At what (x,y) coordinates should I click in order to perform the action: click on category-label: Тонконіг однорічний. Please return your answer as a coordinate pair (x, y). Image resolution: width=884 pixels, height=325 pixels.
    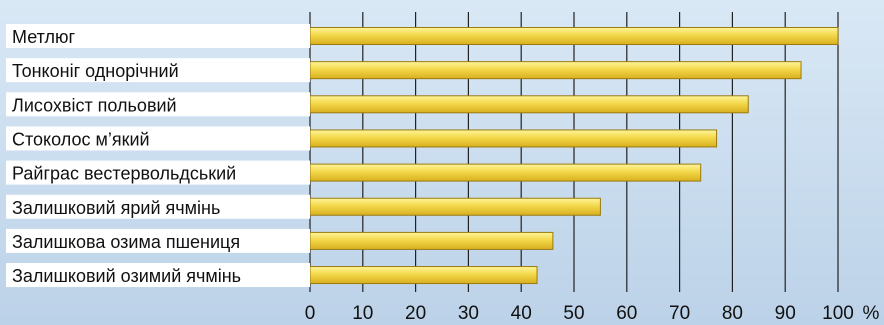
    Looking at the image, I should click on (95, 71).